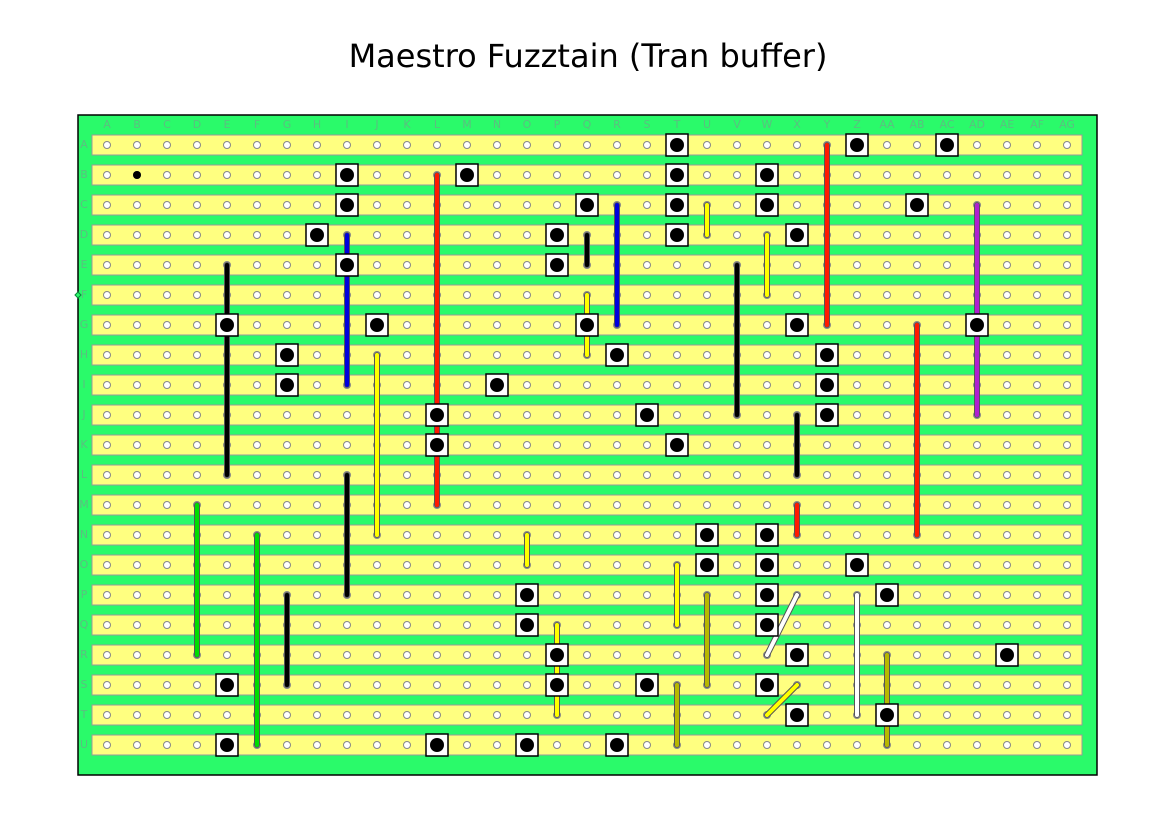  I want to click on column-label: K, so click(407, 124).